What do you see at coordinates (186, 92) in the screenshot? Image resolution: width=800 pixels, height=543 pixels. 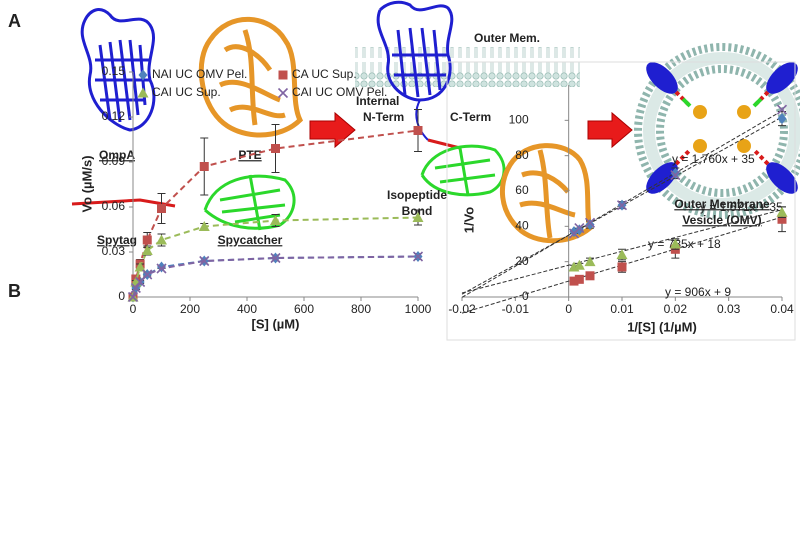 I see `legend-label: CAI UC Sup.` at bounding box center [186, 92].